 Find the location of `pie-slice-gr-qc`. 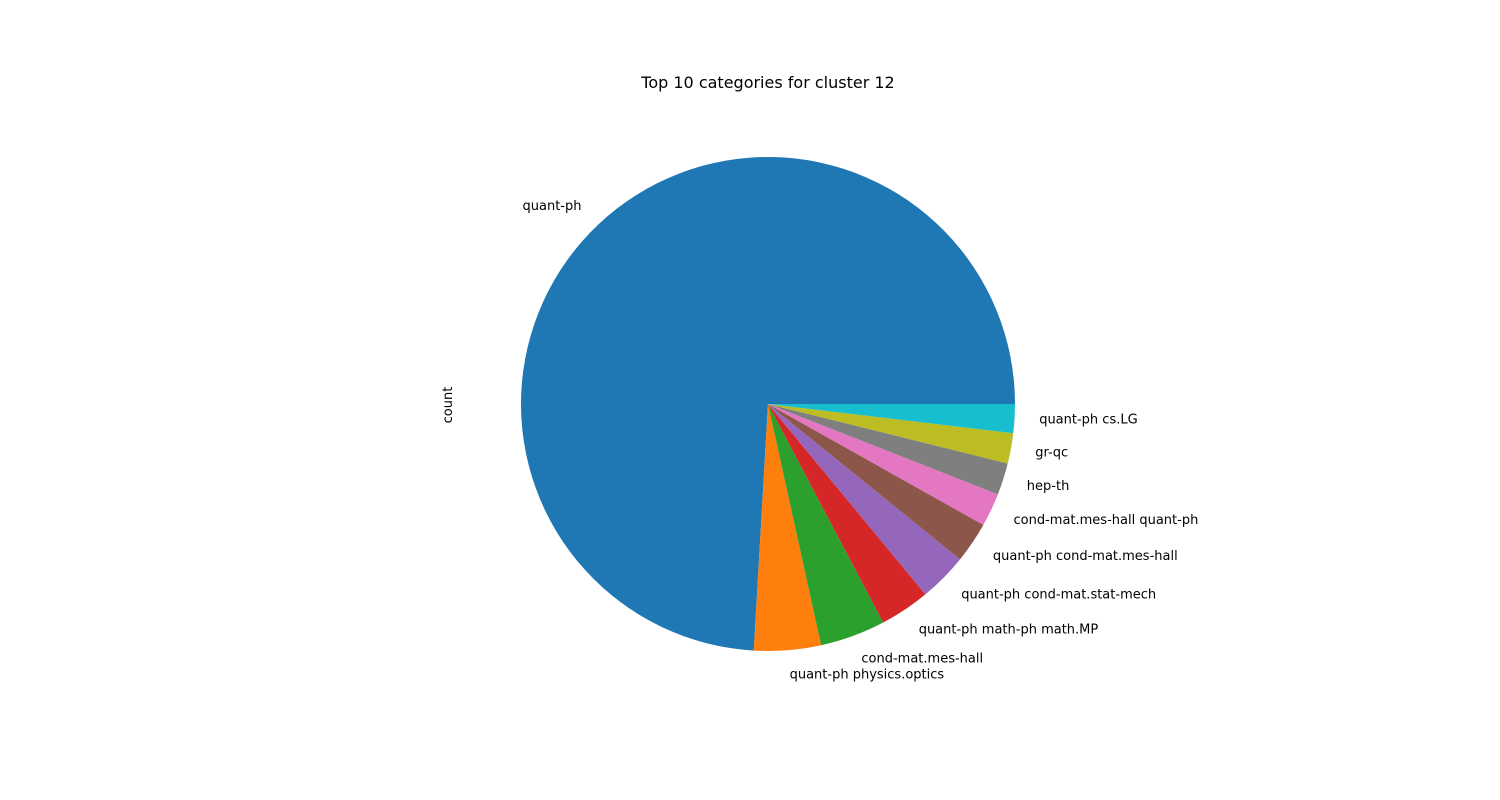

pie-slice-gr-qc is located at coordinates (891, 434).